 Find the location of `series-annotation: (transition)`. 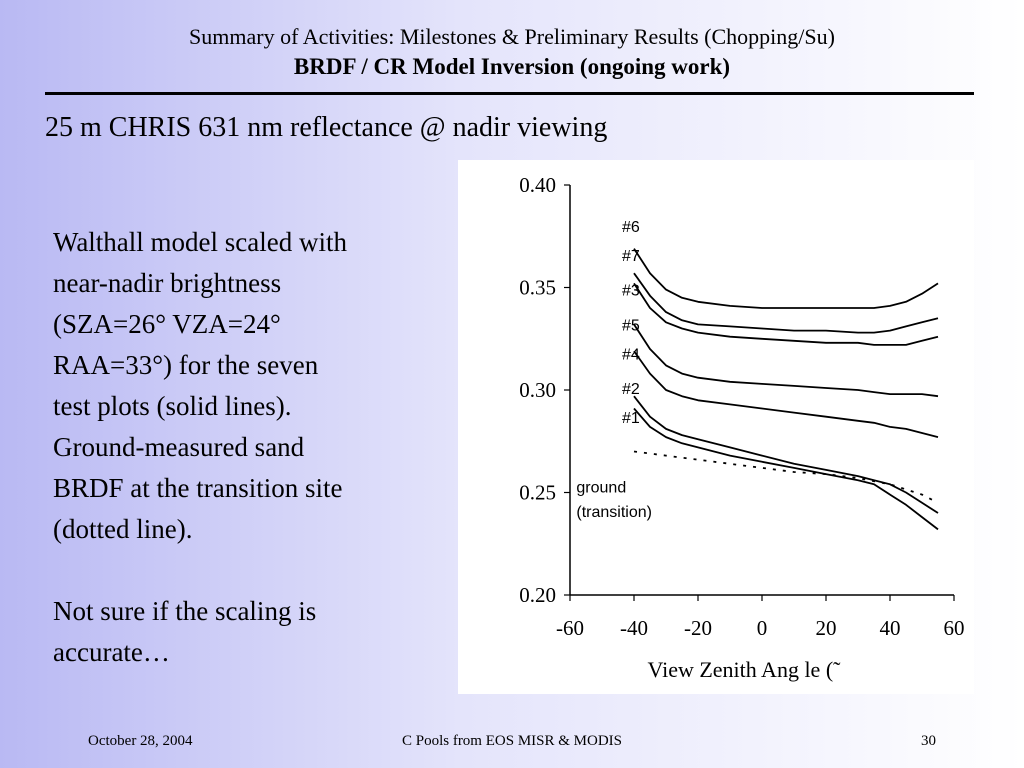

series-annotation: (transition) is located at coordinates (614, 512).